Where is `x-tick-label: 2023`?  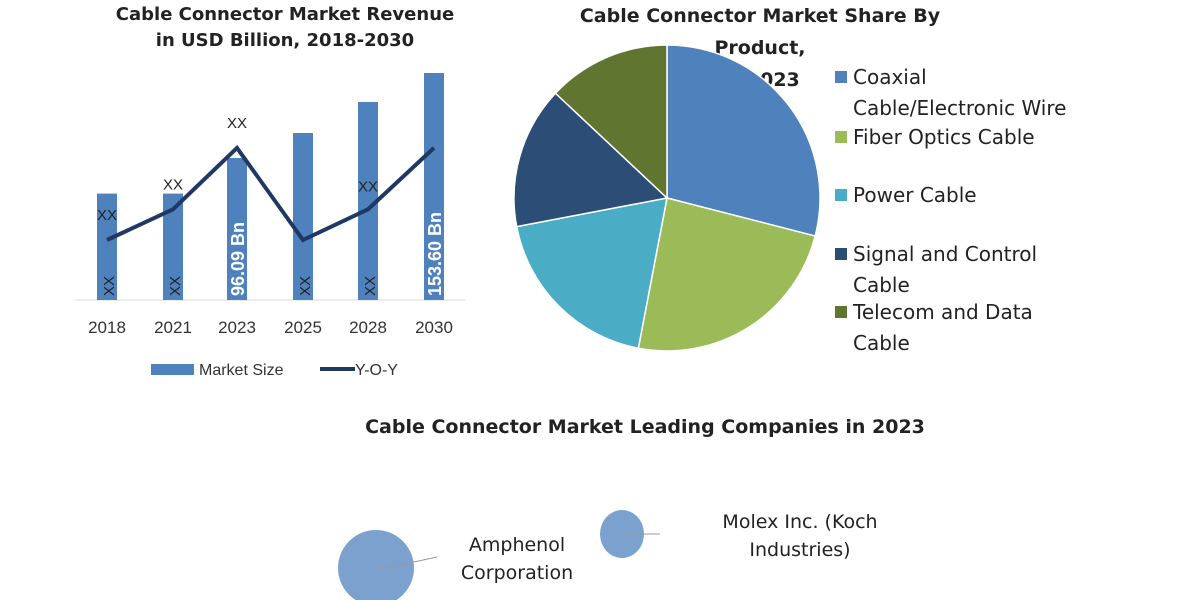
x-tick-label: 2023 is located at coordinates (237, 327).